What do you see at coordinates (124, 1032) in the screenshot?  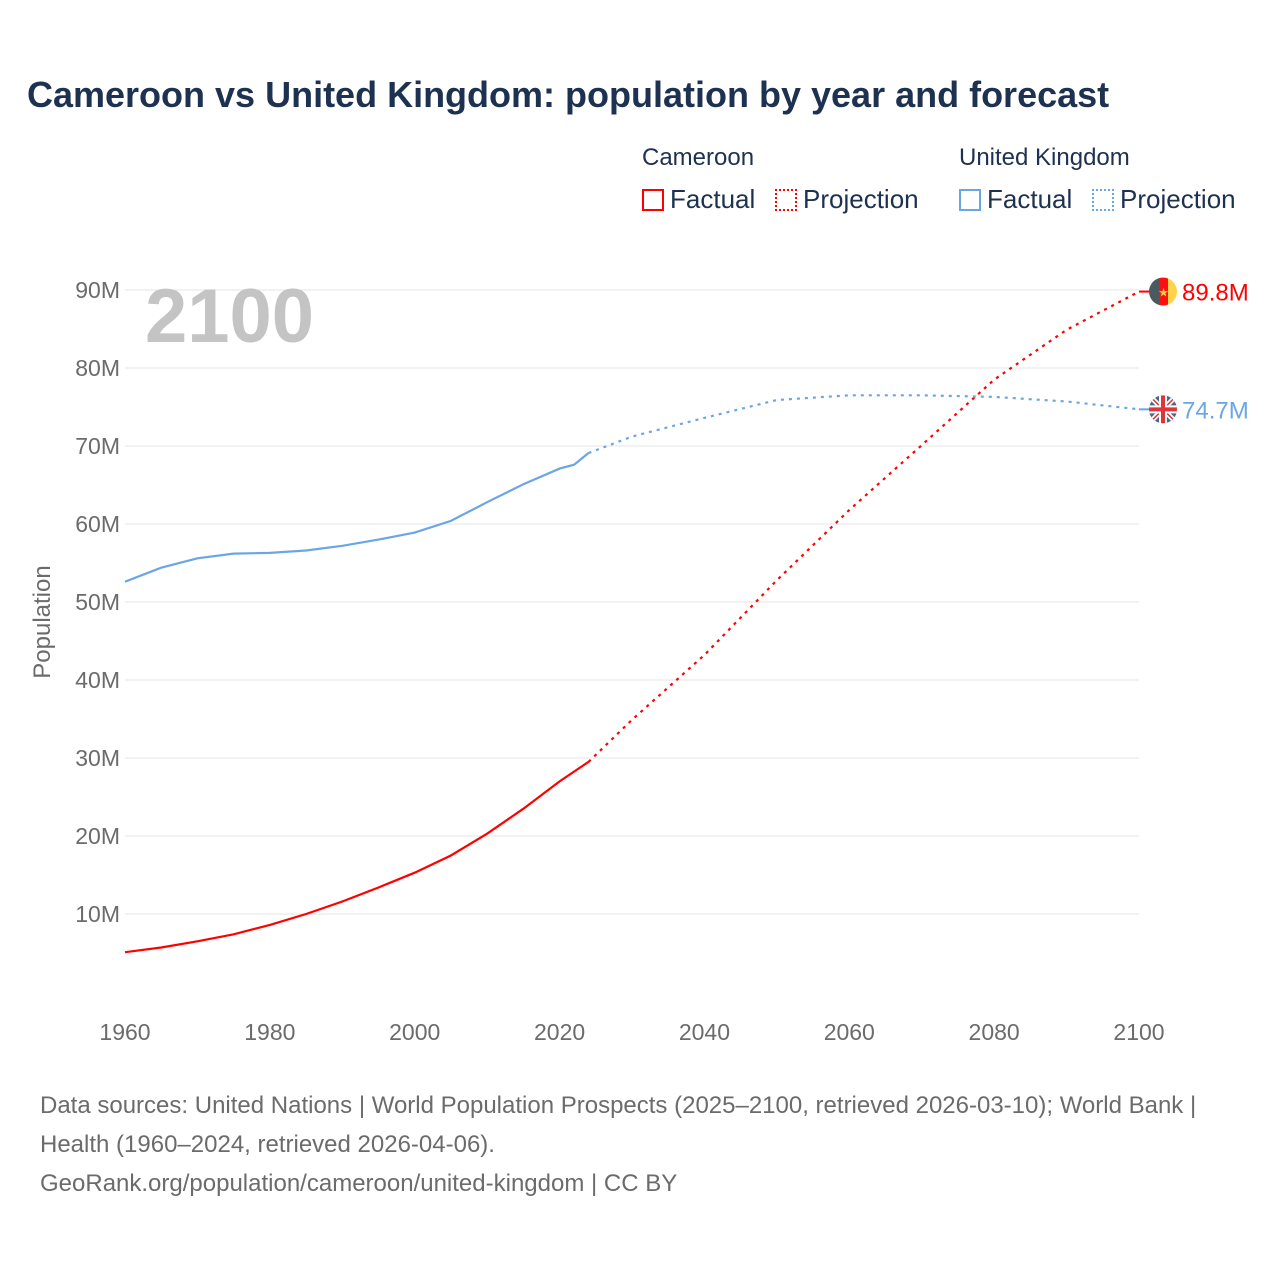 I see `x-tick-label: 1960` at bounding box center [124, 1032].